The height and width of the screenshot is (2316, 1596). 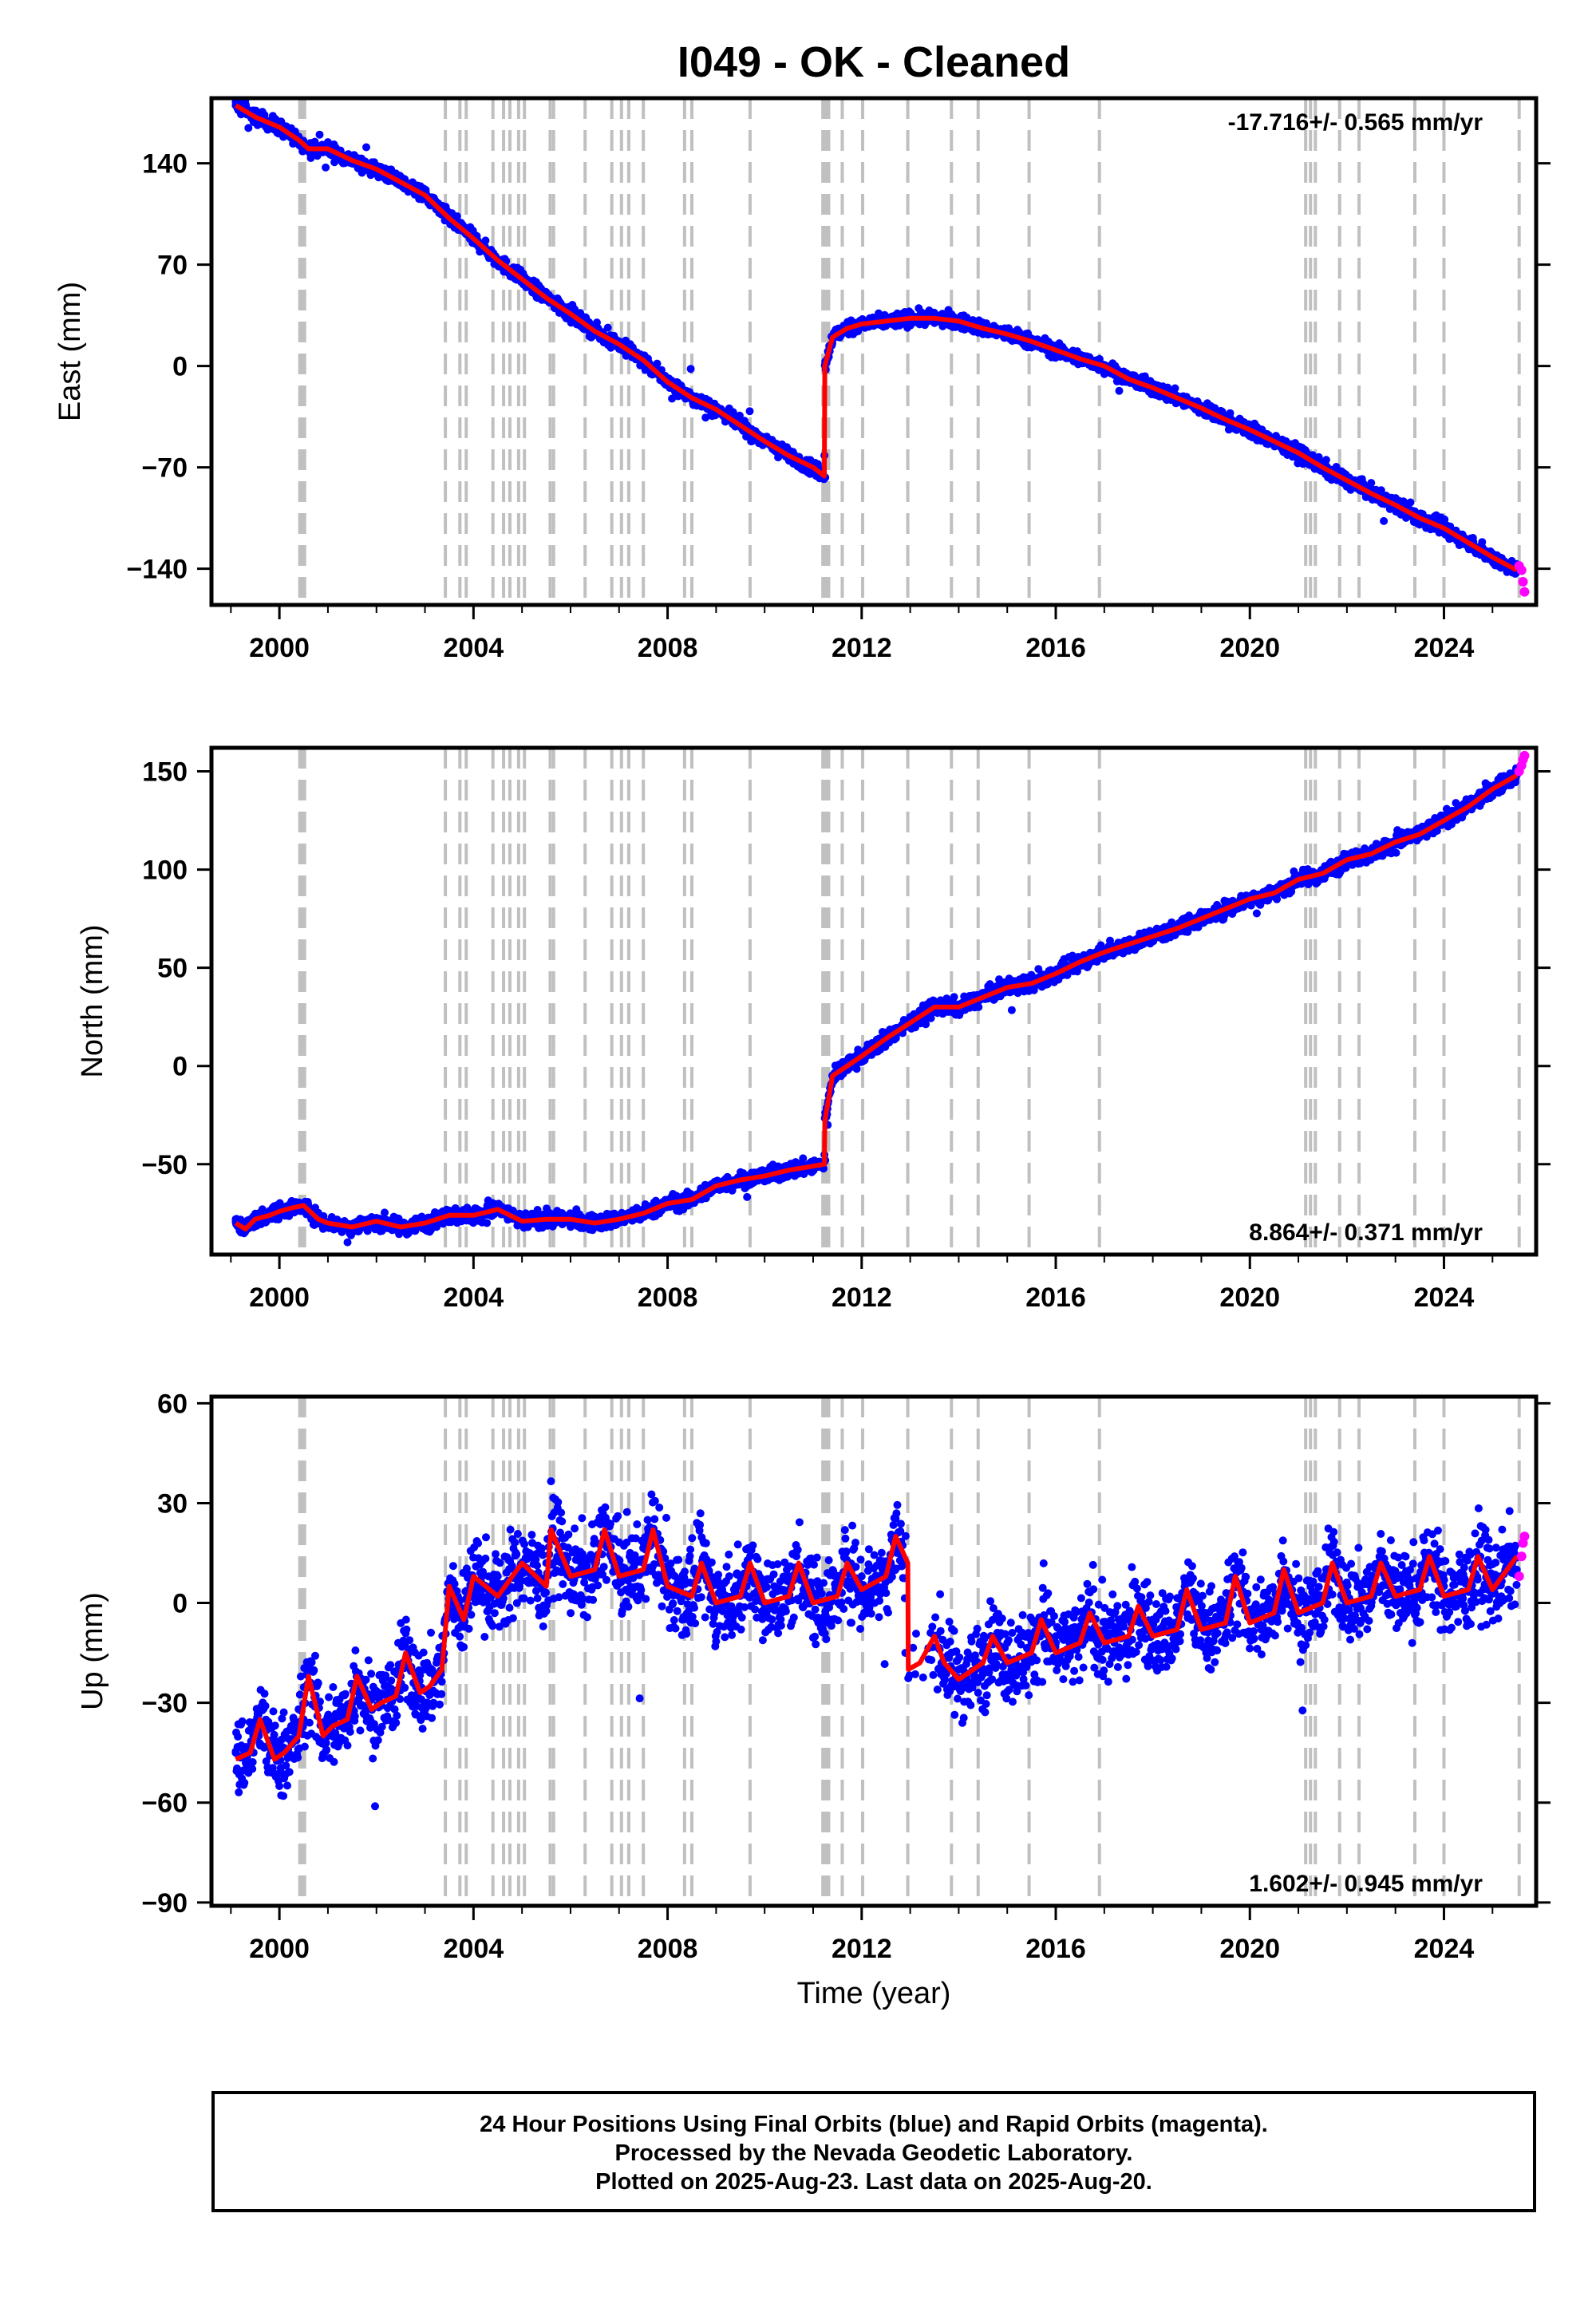 I want to click on y-tick-label: −70, so click(x=164, y=468).